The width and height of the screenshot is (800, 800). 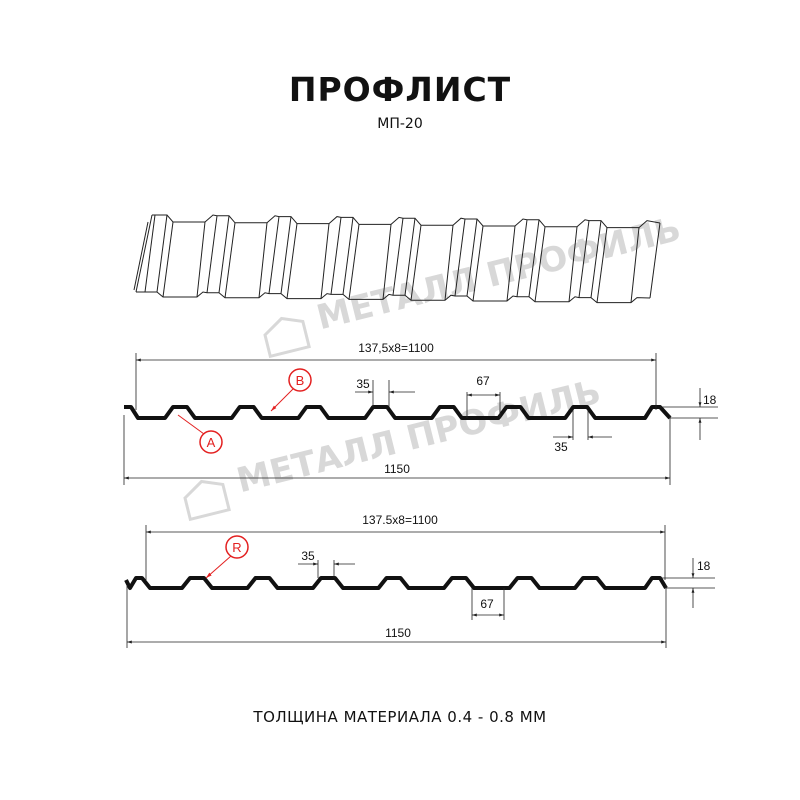 I want to click on marker-b-label: B, so click(x=300, y=380).